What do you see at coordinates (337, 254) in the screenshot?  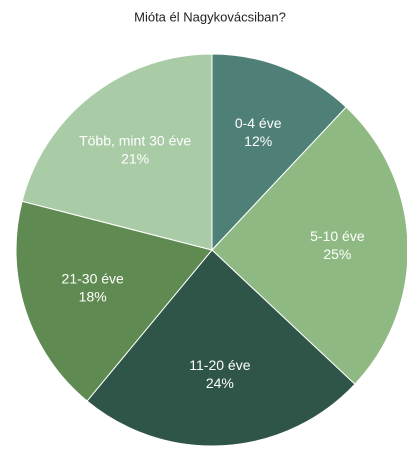 I see `slice-value-label: 25%` at bounding box center [337, 254].